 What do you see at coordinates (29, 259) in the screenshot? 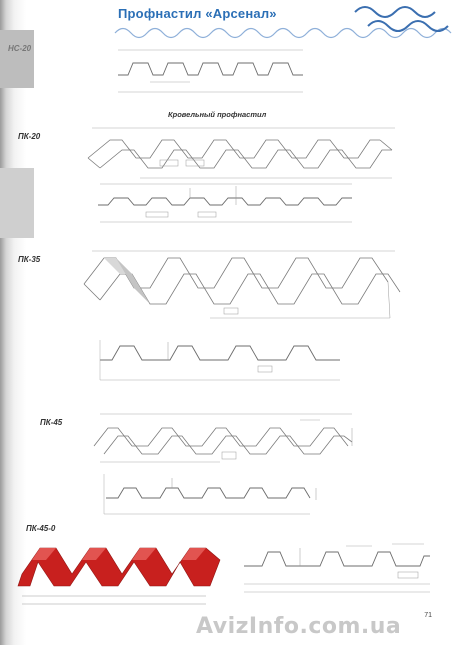
I see `profile-label-pk35: ПК-35` at bounding box center [29, 259].